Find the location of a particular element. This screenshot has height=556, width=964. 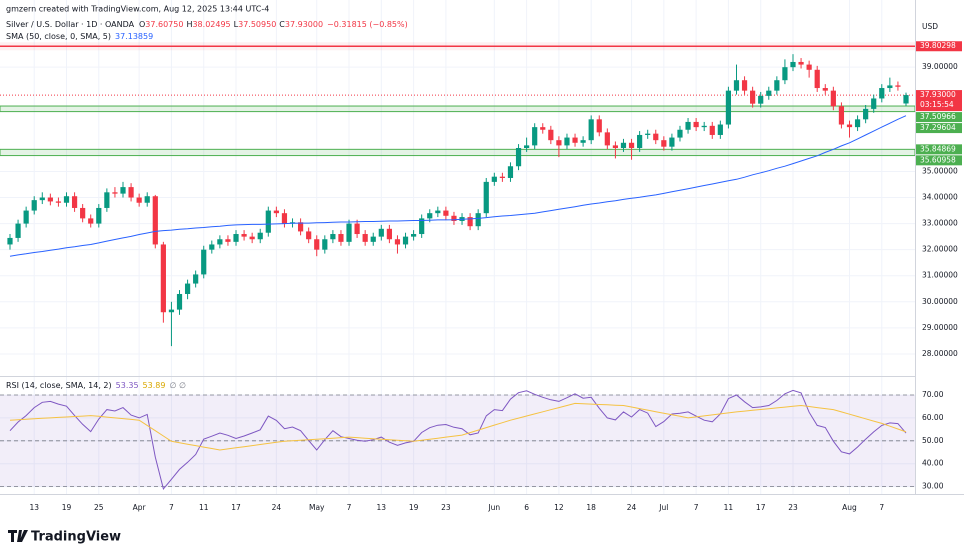

x-tick-label: 12 is located at coordinates (559, 507).